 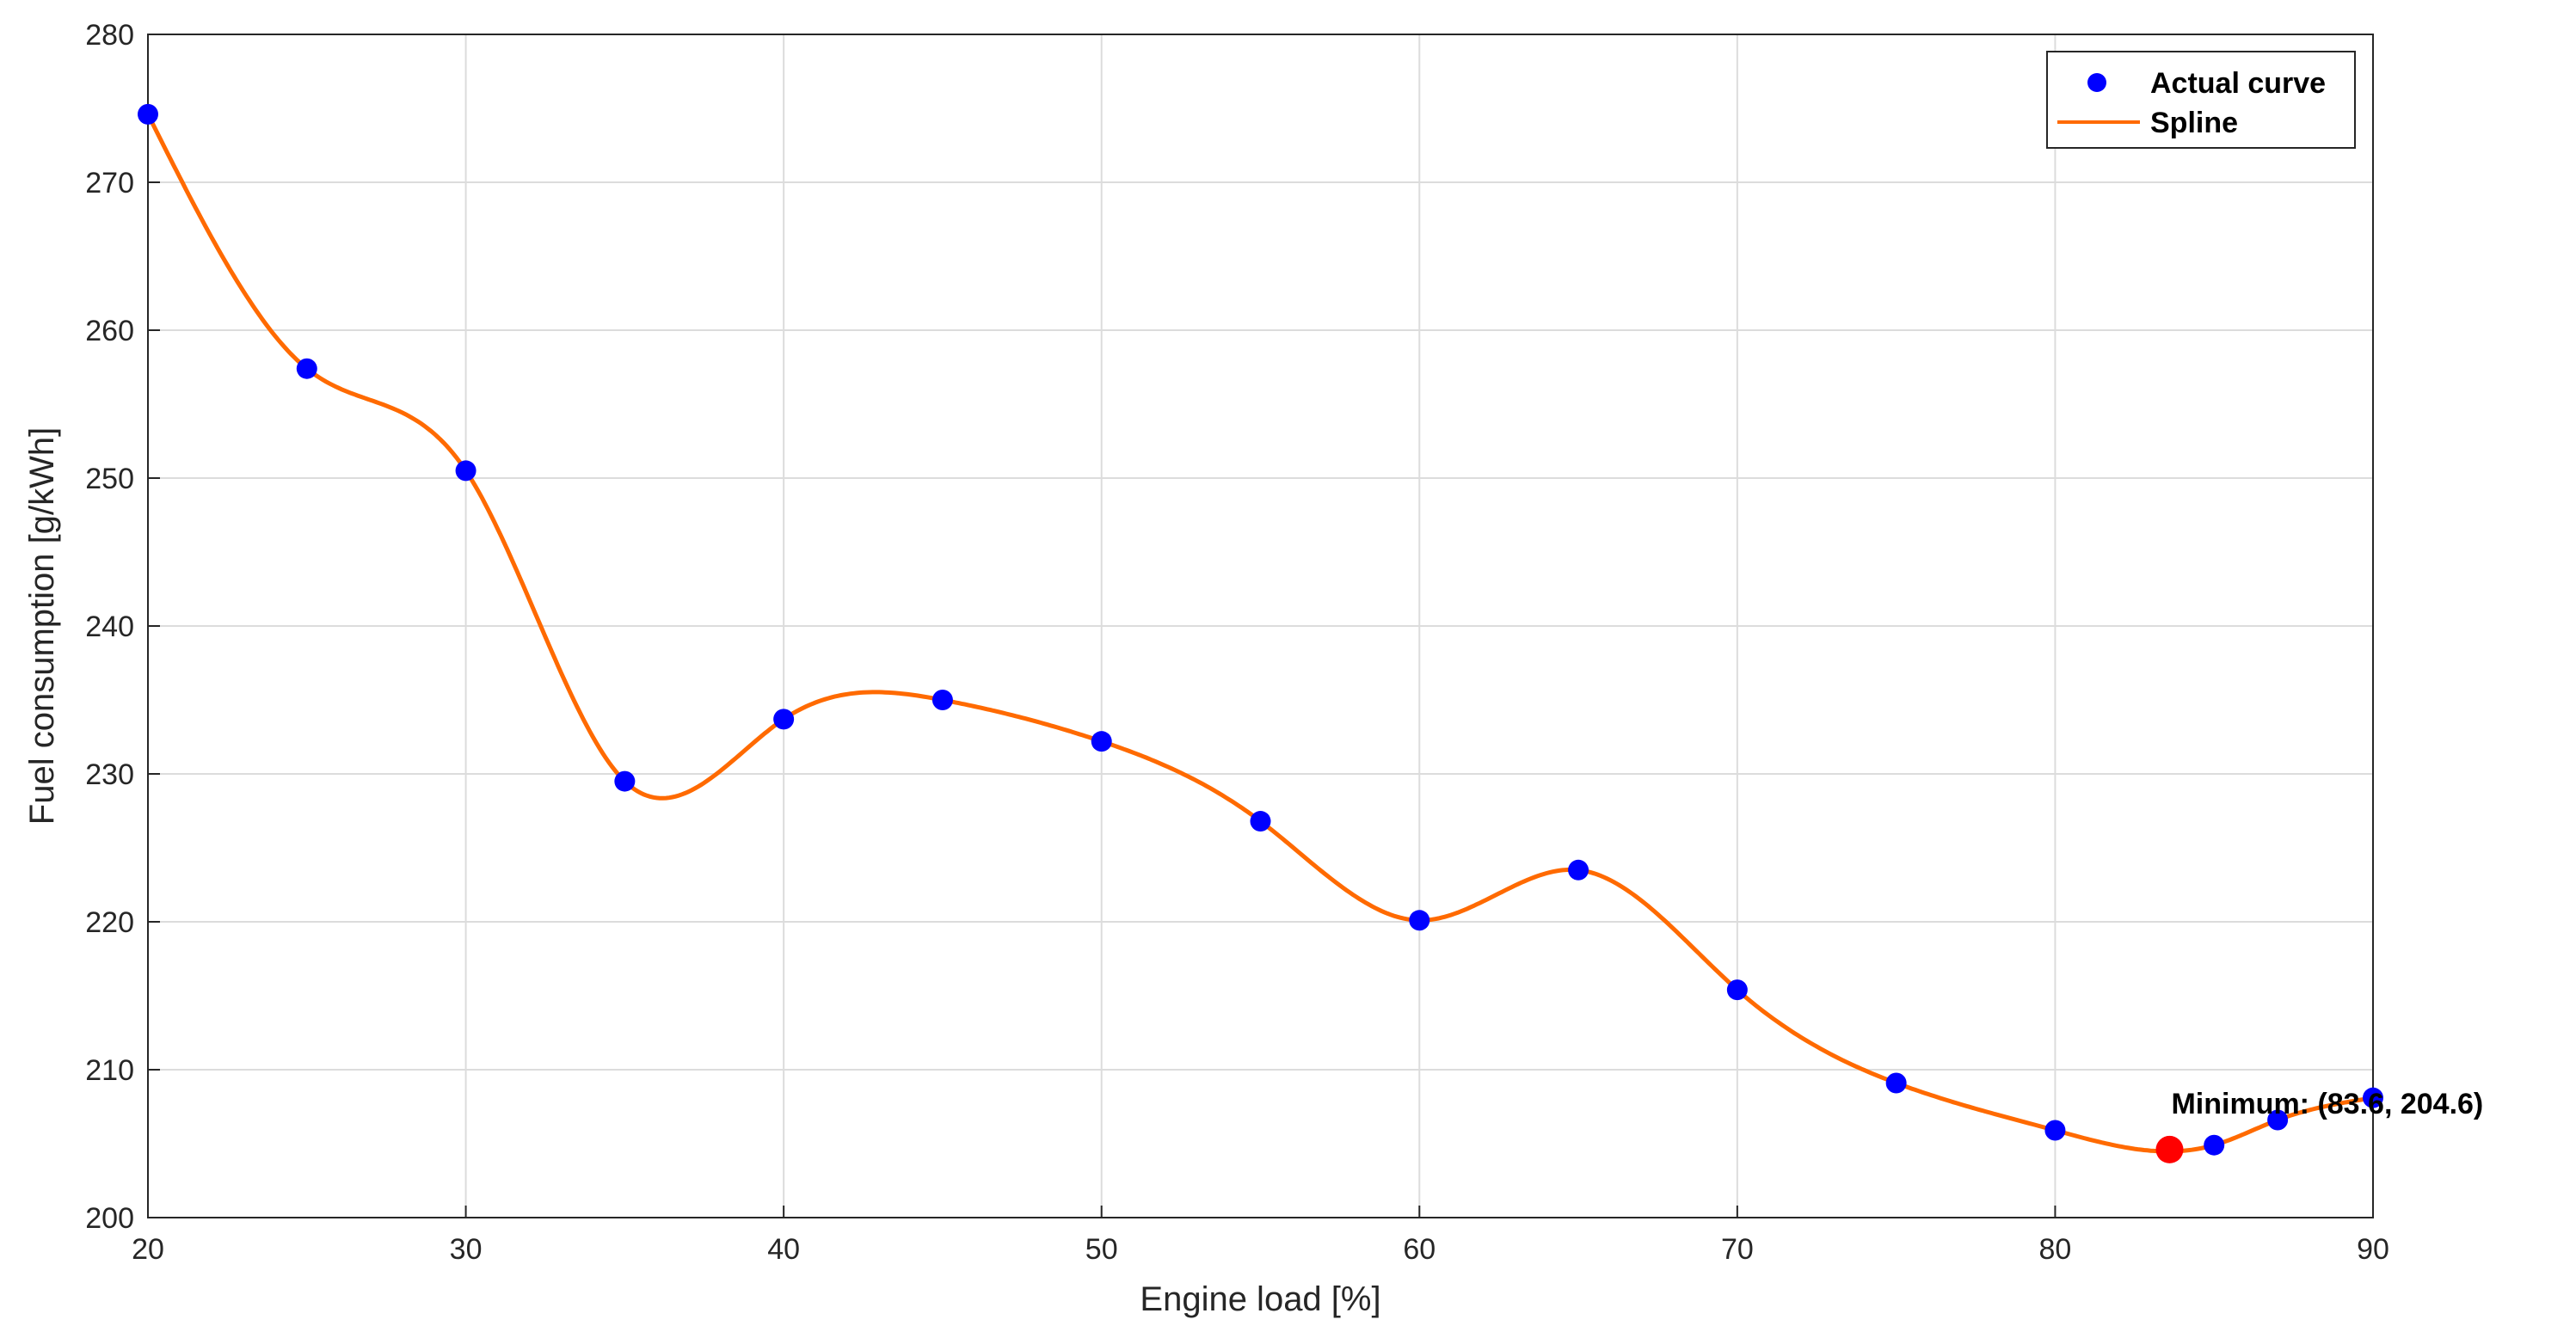 What do you see at coordinates (109, 479) in the screenshot?
I see `y-tick-label: 250` at bounding box center [109, 479].